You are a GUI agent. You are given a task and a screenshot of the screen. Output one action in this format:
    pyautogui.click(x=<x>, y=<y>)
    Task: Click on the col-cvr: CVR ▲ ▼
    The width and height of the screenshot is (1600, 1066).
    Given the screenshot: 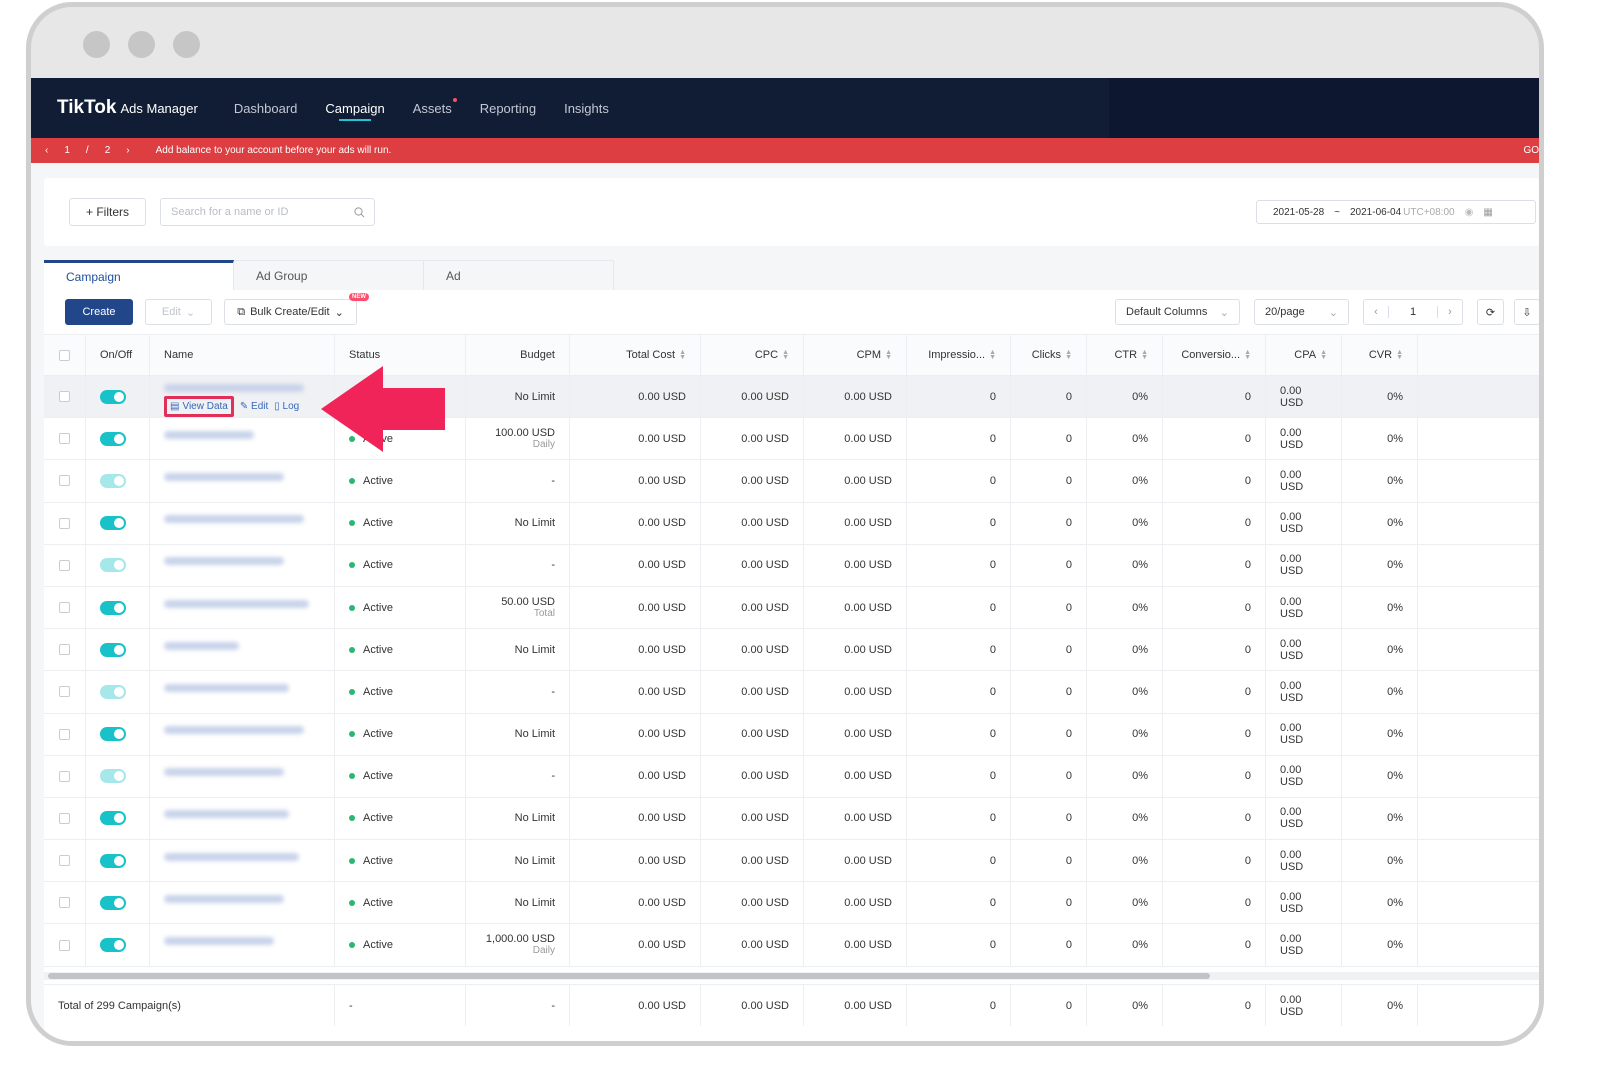 What is the action you would take?
    pyautogui.click(x=1380, y=355)
    